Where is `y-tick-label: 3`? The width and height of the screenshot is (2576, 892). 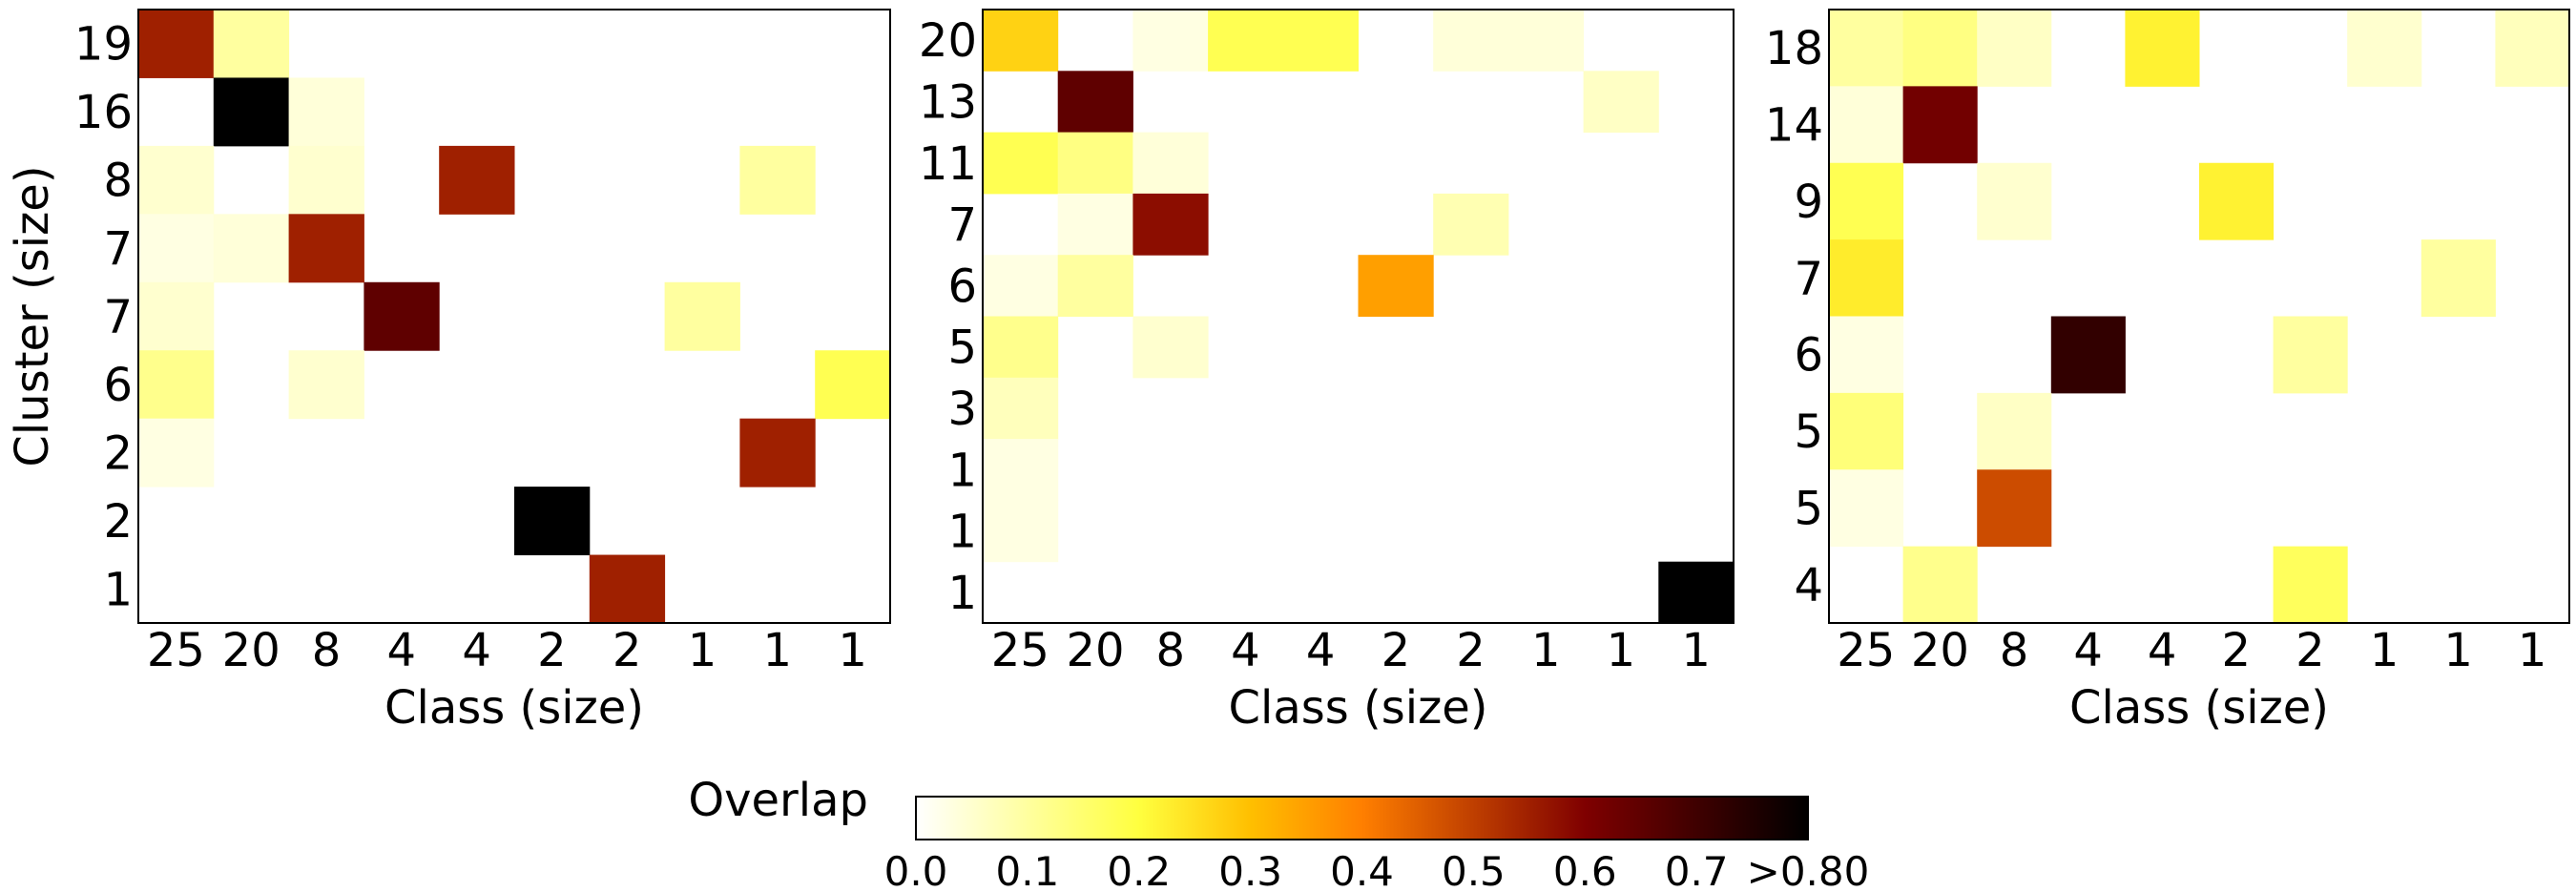 y-tick-label: 3 is located at coordinates (962, 409).